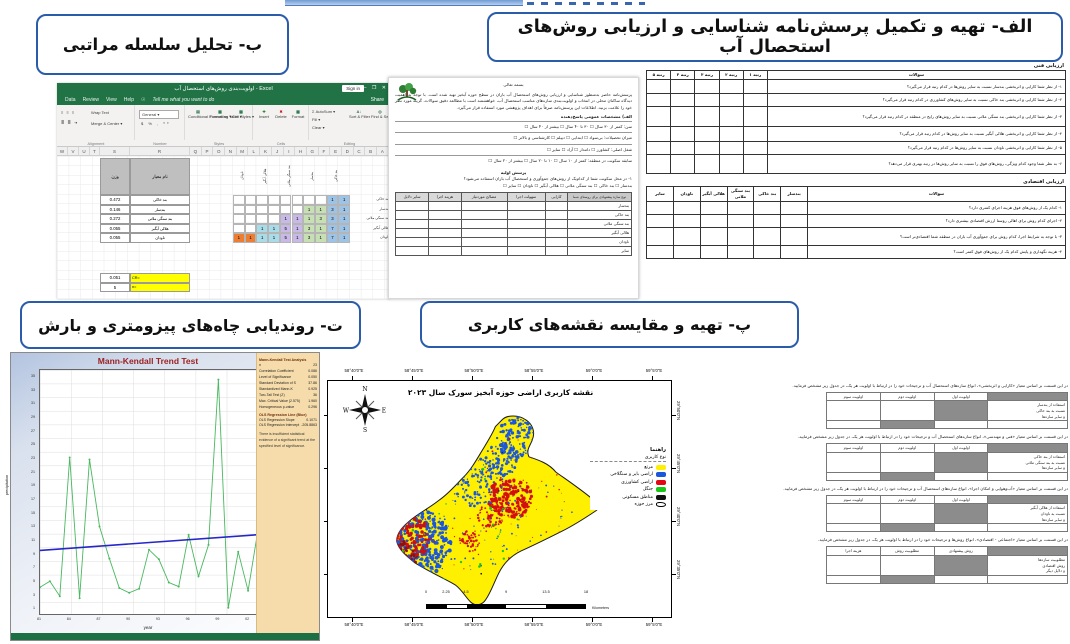 This screenshot has height=644, width=1070. I want to click on column-header-J: J, so click(278, 151).